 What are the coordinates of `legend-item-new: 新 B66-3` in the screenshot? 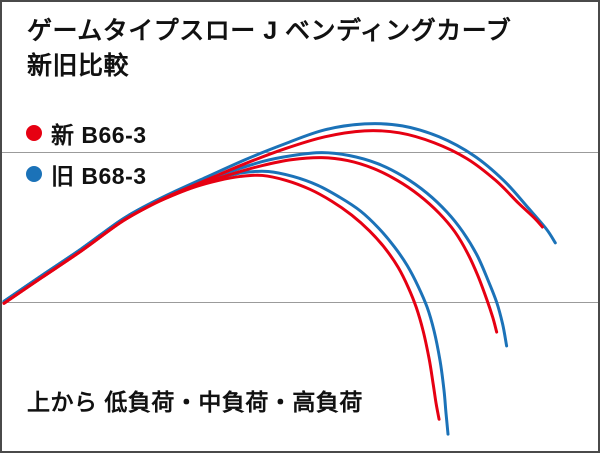 It's located at (86, 135).